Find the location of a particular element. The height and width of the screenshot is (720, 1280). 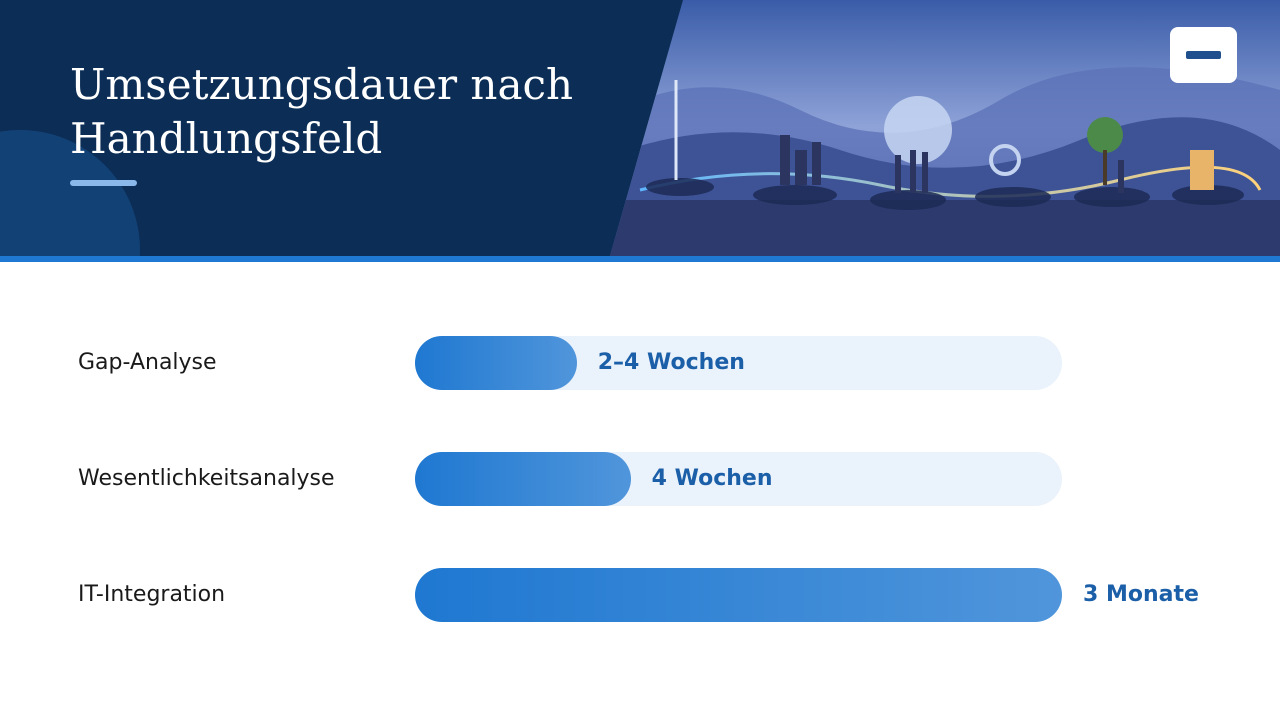

title-accent is located at coordinates (103, 183).